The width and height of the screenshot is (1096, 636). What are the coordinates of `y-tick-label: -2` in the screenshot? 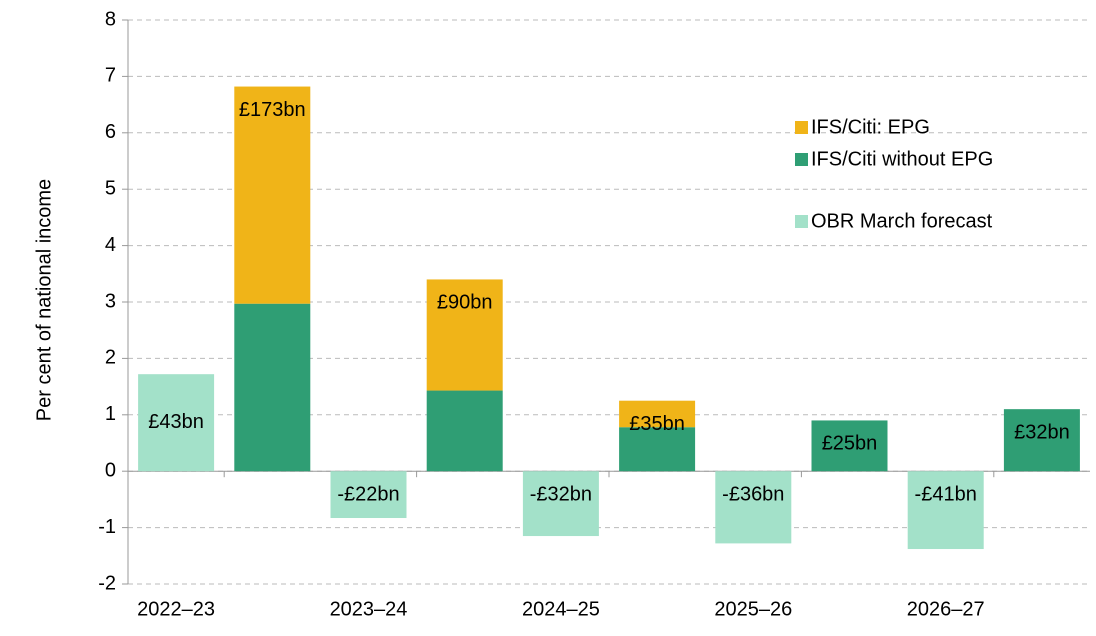 It's located at (107, 583).